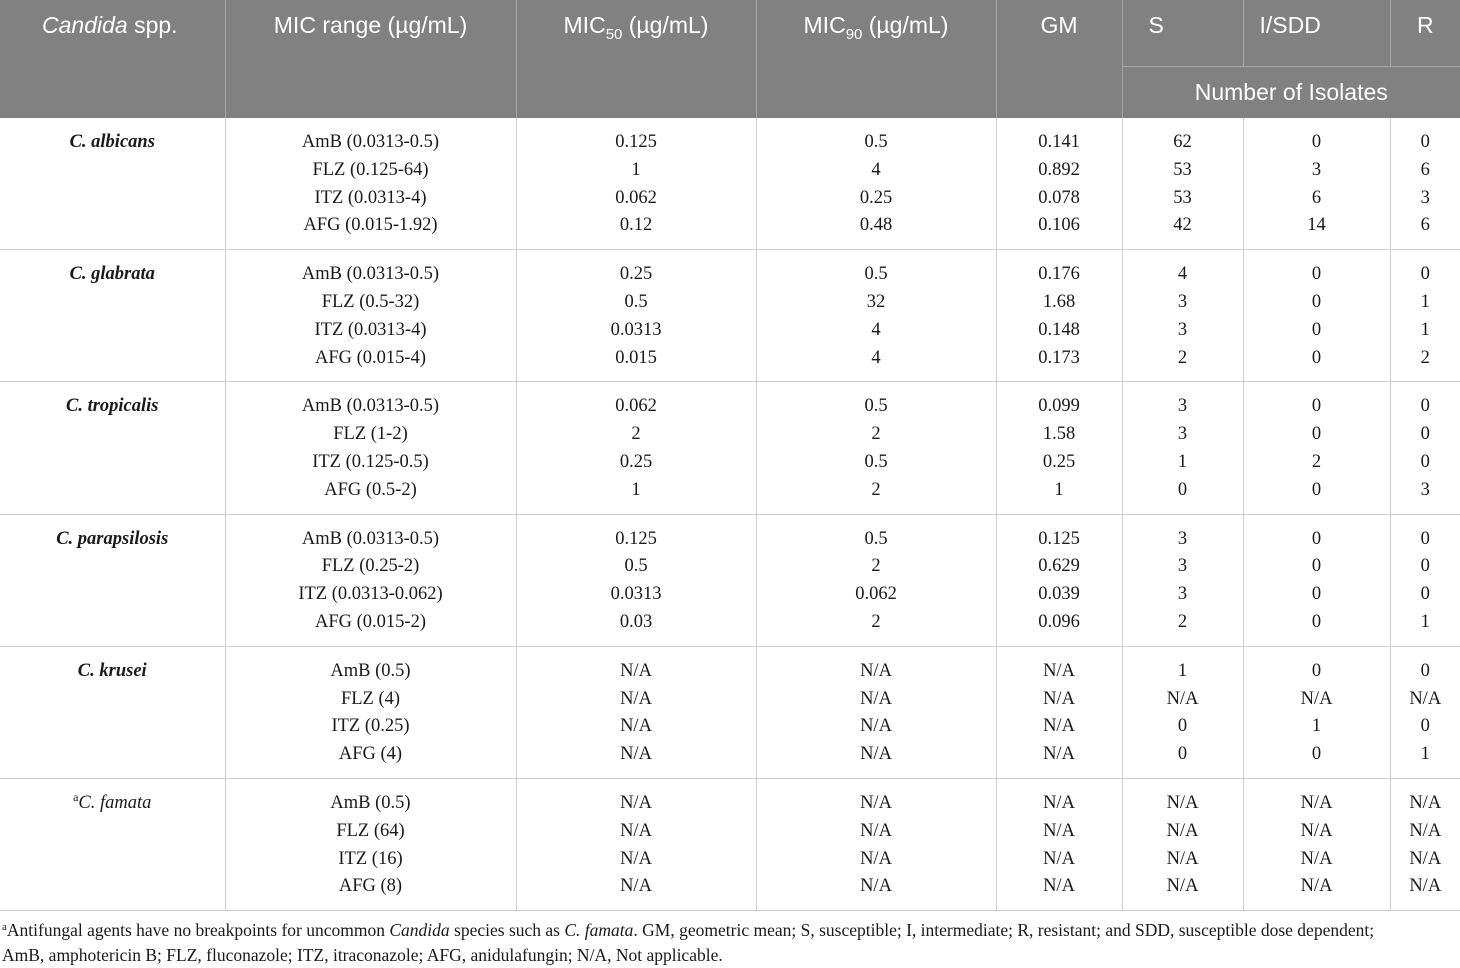 The width and height of the screenshot is (1460, 968). Describe the element at coordinates (370, 886) in the screenshot. I see `mic-range-value: AFG (8)` at that location.